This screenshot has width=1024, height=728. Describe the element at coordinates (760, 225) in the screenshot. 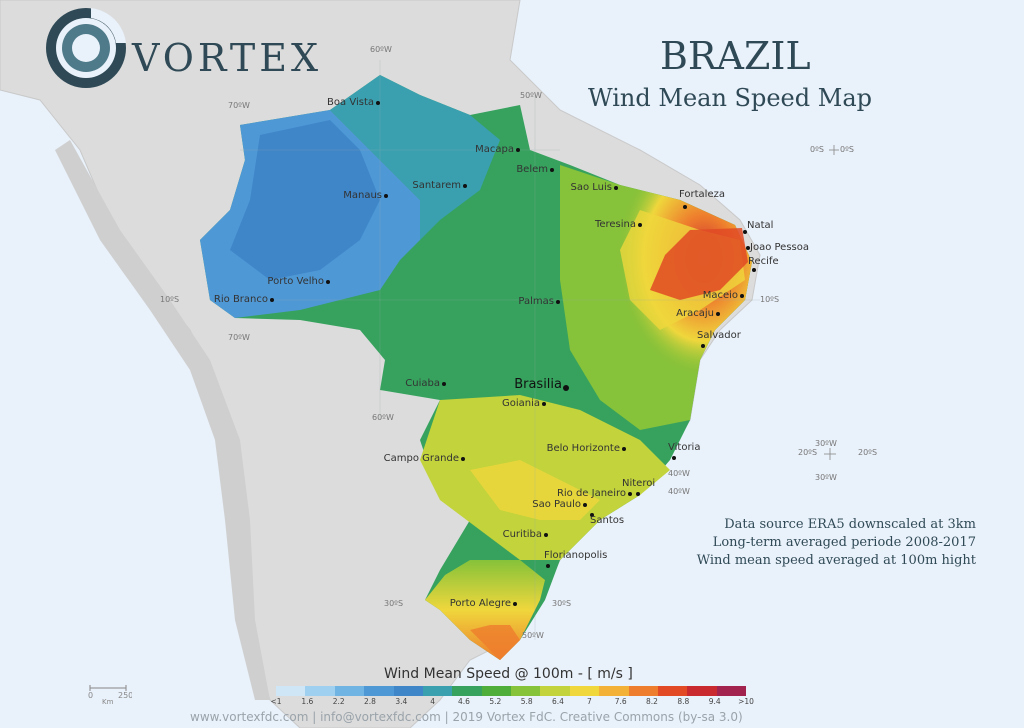

I see `city-label: Natal` at that location.